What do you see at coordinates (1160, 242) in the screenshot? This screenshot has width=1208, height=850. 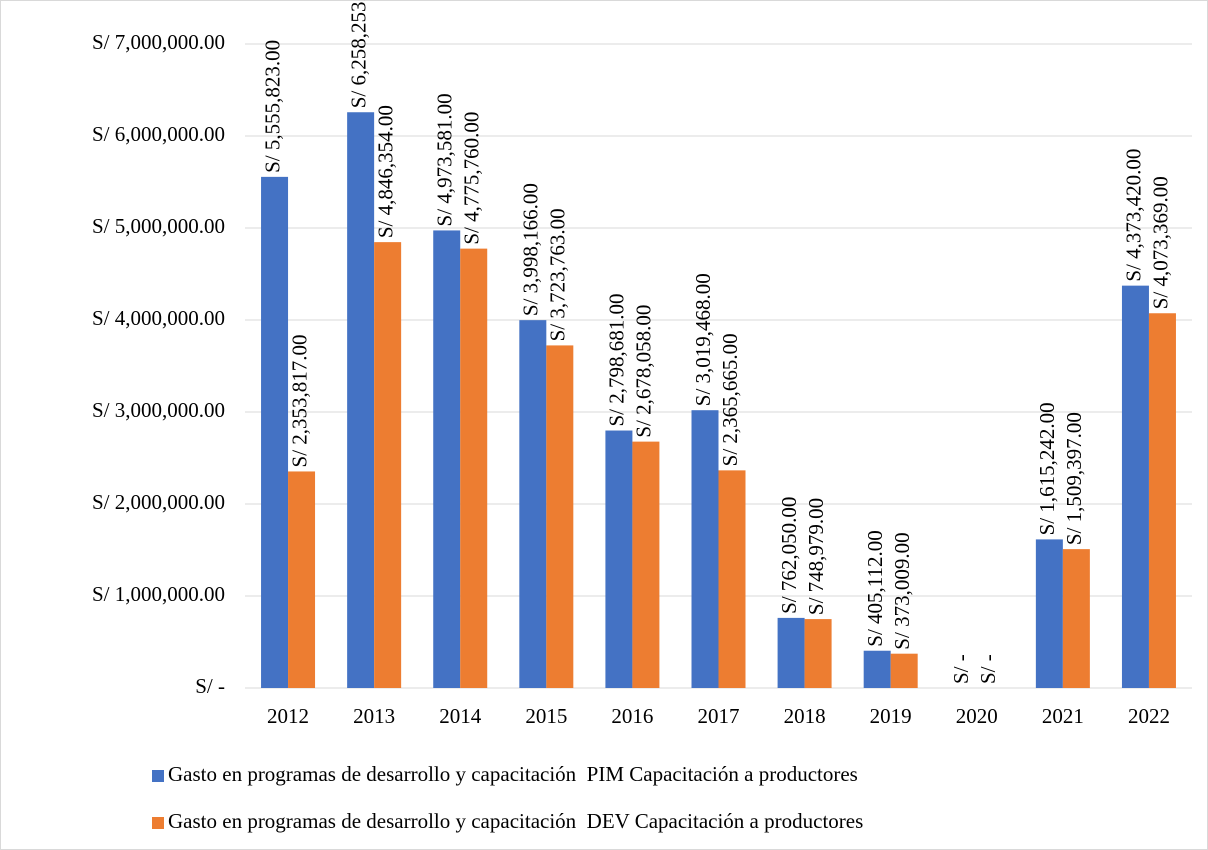 I see `data-label: S/ 4,073,369.00` at bounding box center [1160, 242].